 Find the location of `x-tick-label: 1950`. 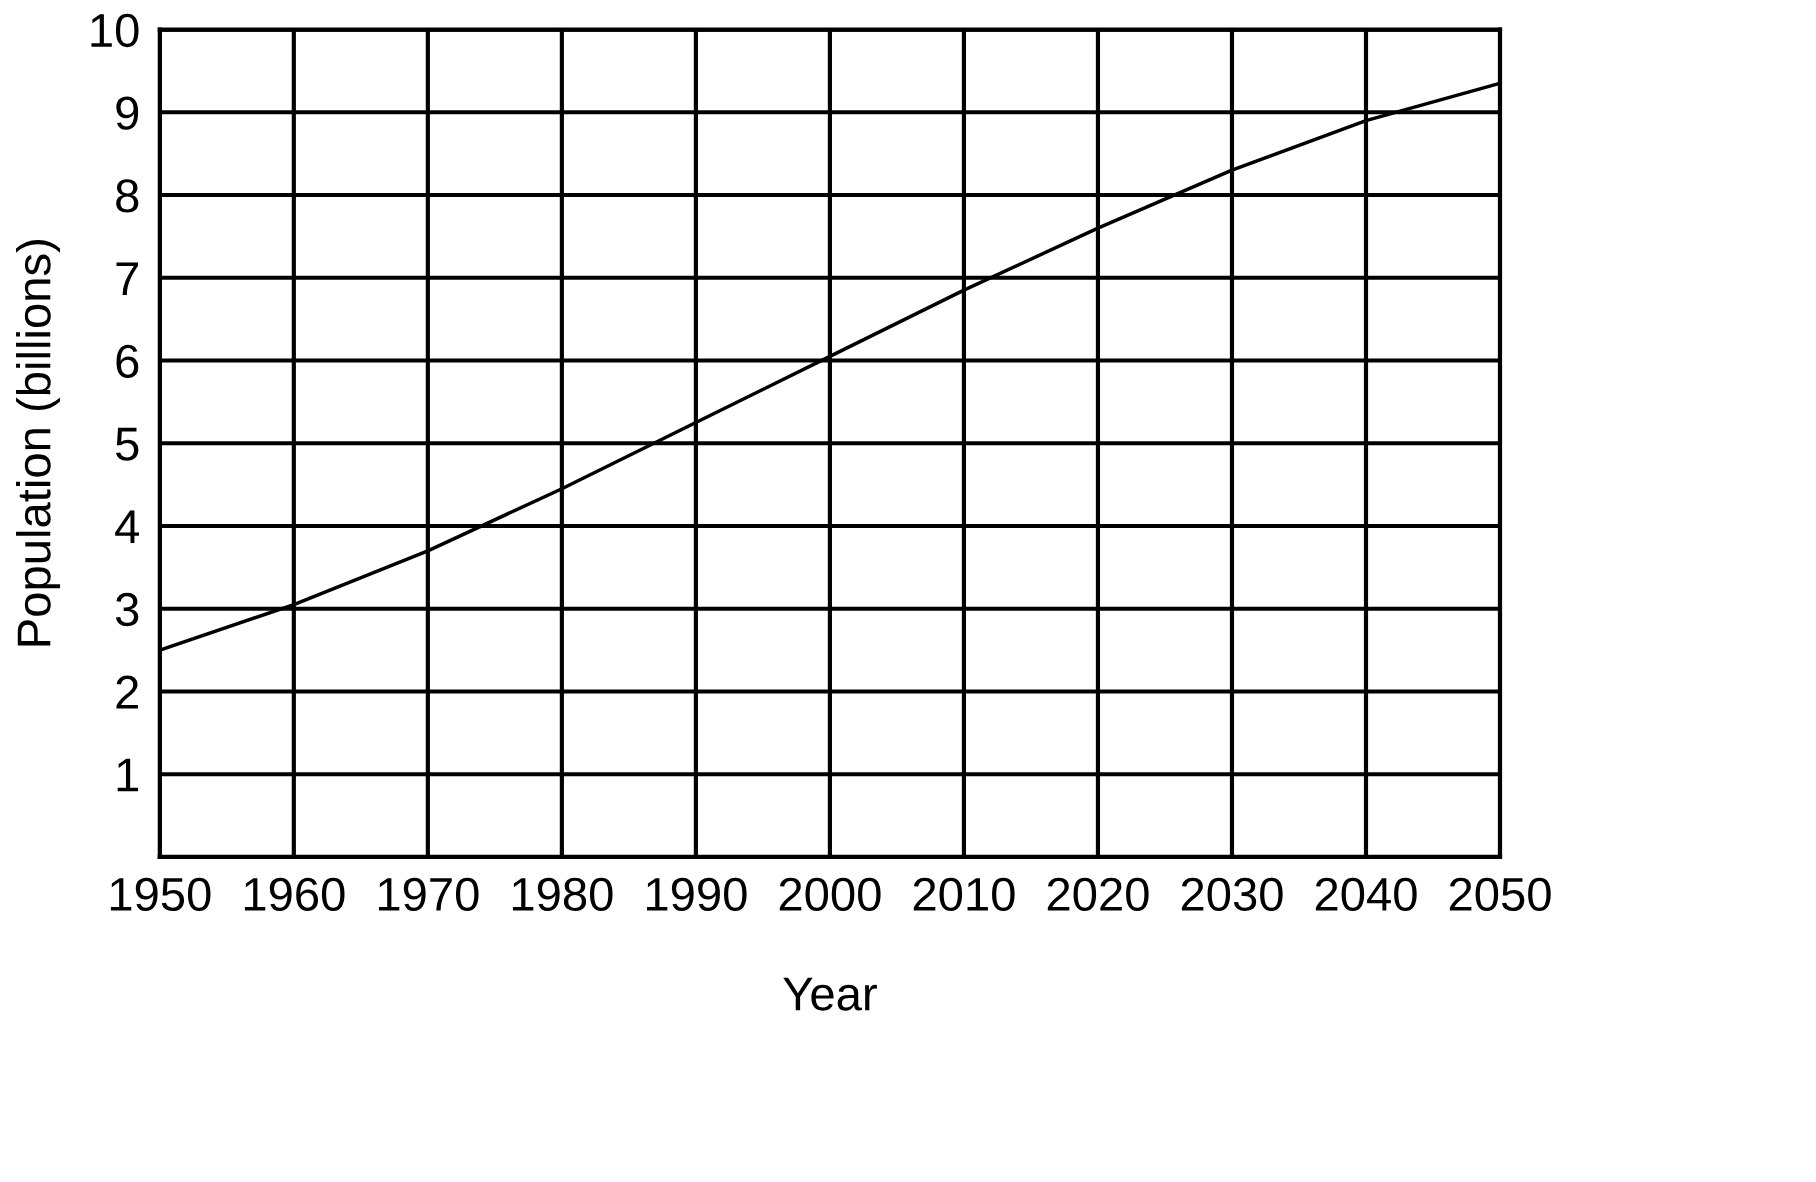

x-tick-label: 1950 is located at coordinates (160, 894).